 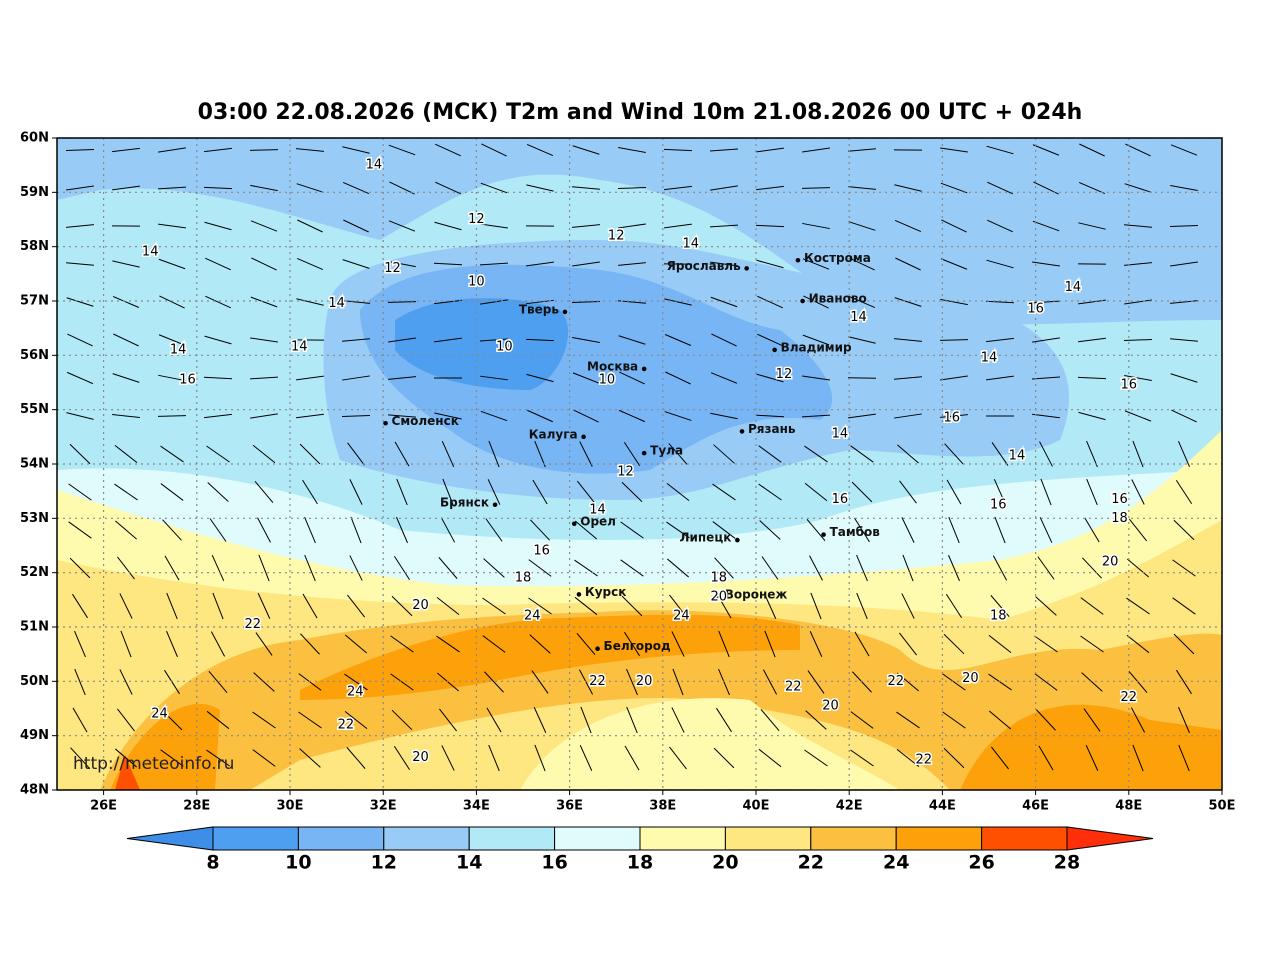 What do you see at coordinates (666, 451) in the screenshot?
I see `city-label: Тула` at bounding box center [666, 451].